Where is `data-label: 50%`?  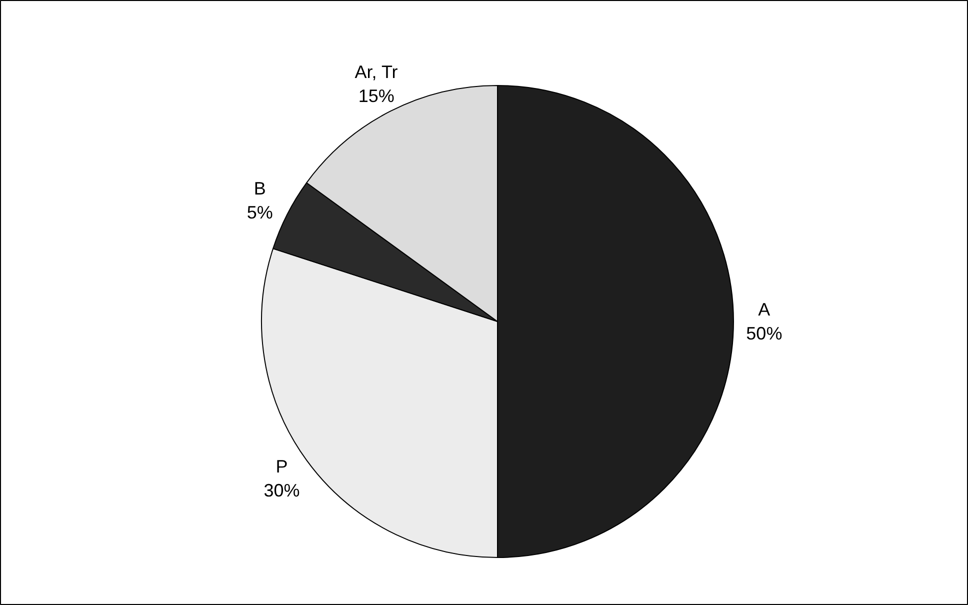 data-label: 50% is located at coordinates (764, 334).